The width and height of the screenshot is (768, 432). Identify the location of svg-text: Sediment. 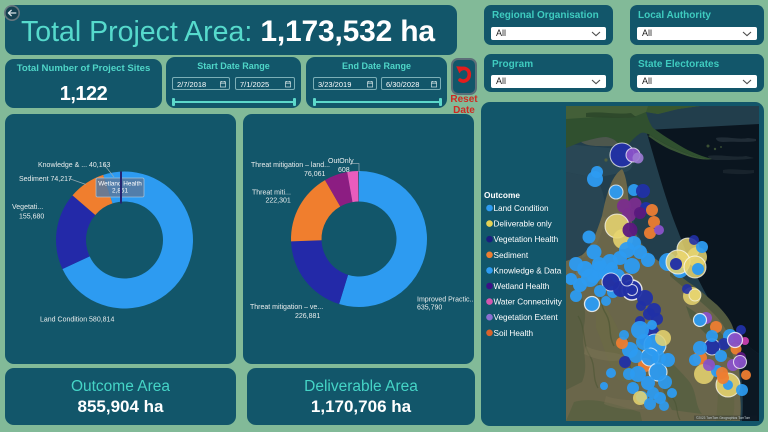
(511, 255).